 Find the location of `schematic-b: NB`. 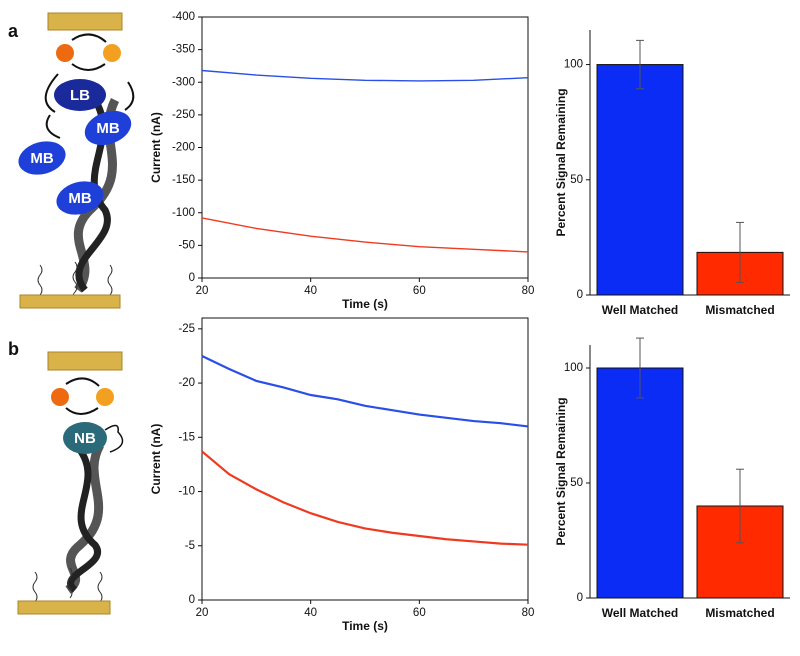

schematic-b: NB is located at coordinates (70, 483).